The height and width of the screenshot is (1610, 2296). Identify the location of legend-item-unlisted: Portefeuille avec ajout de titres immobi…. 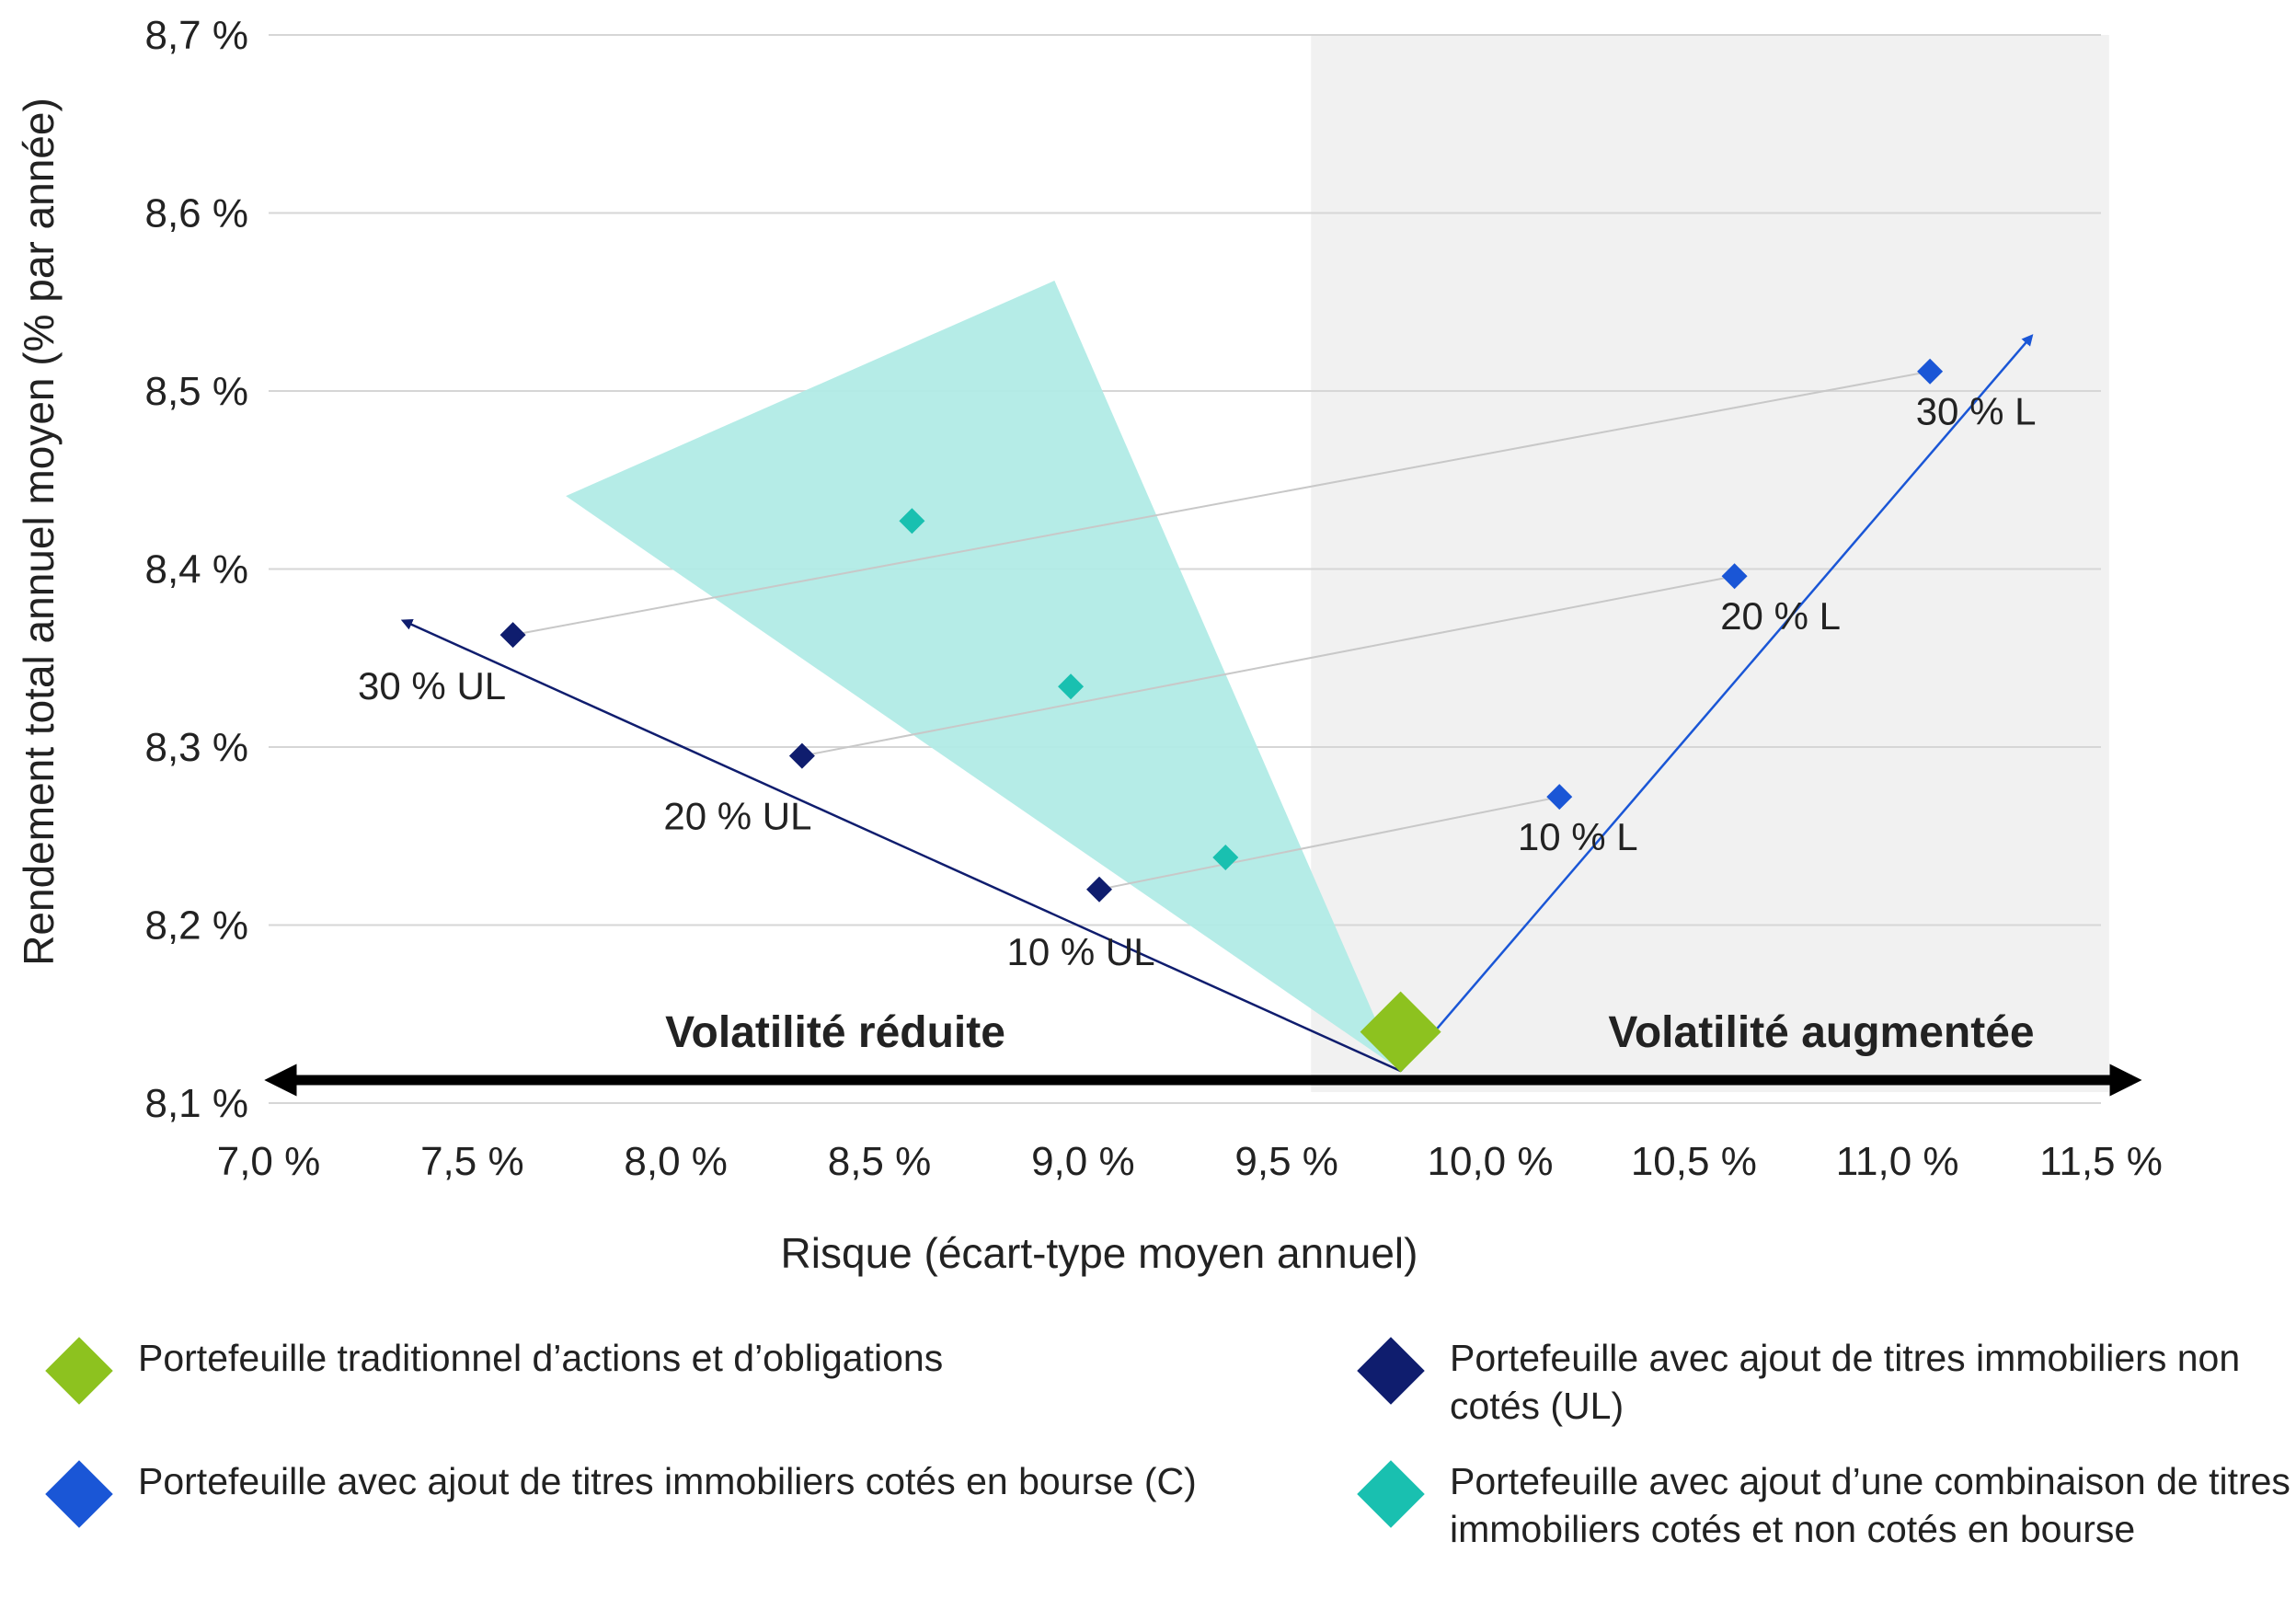
(1810, 1382).